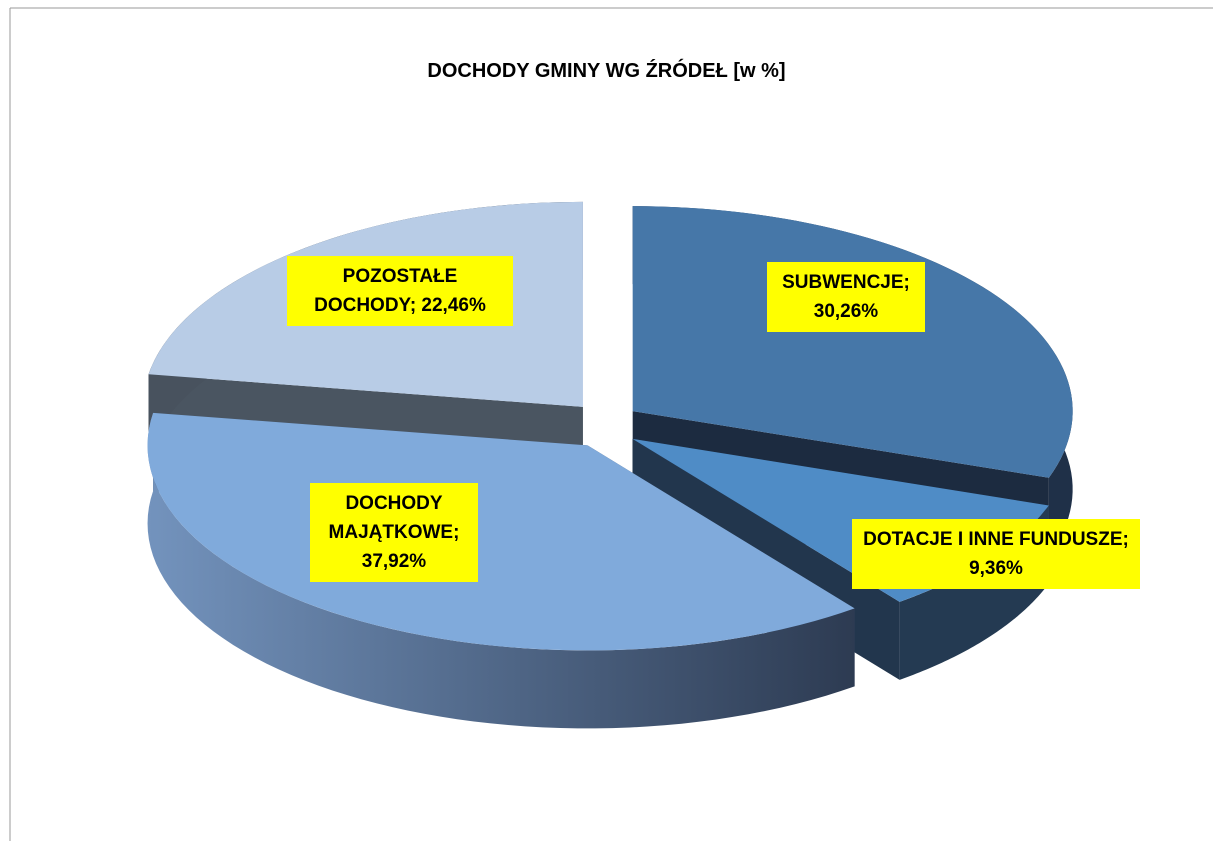 This screenshot has width=1213, height=841. Describe the element at coordinates (996, 554) in the screenshot. I see `data-label: DOTACJE I INNE FUNDUSZE; 9,36%` at that location.